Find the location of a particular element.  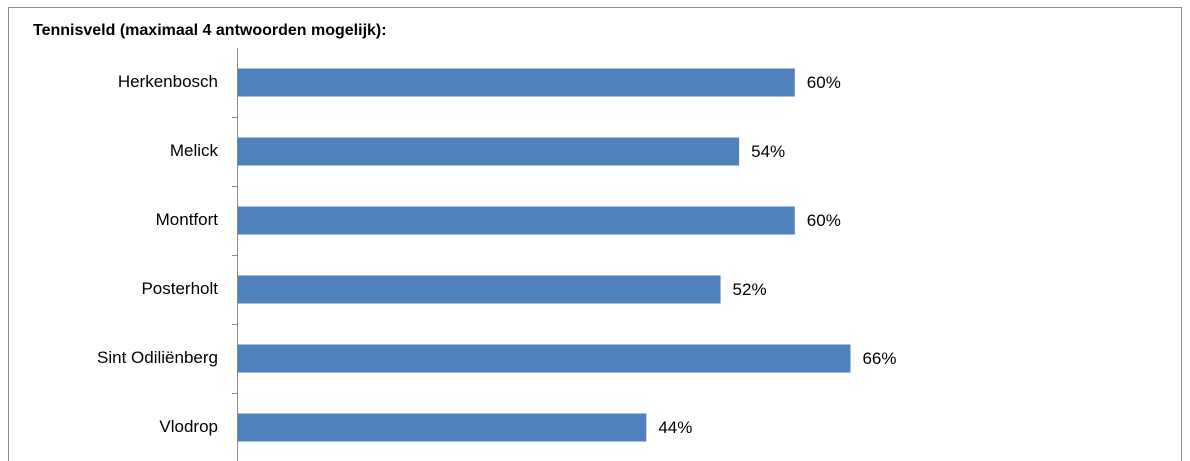

data-label: 66% is located at coordinates (879, 358).